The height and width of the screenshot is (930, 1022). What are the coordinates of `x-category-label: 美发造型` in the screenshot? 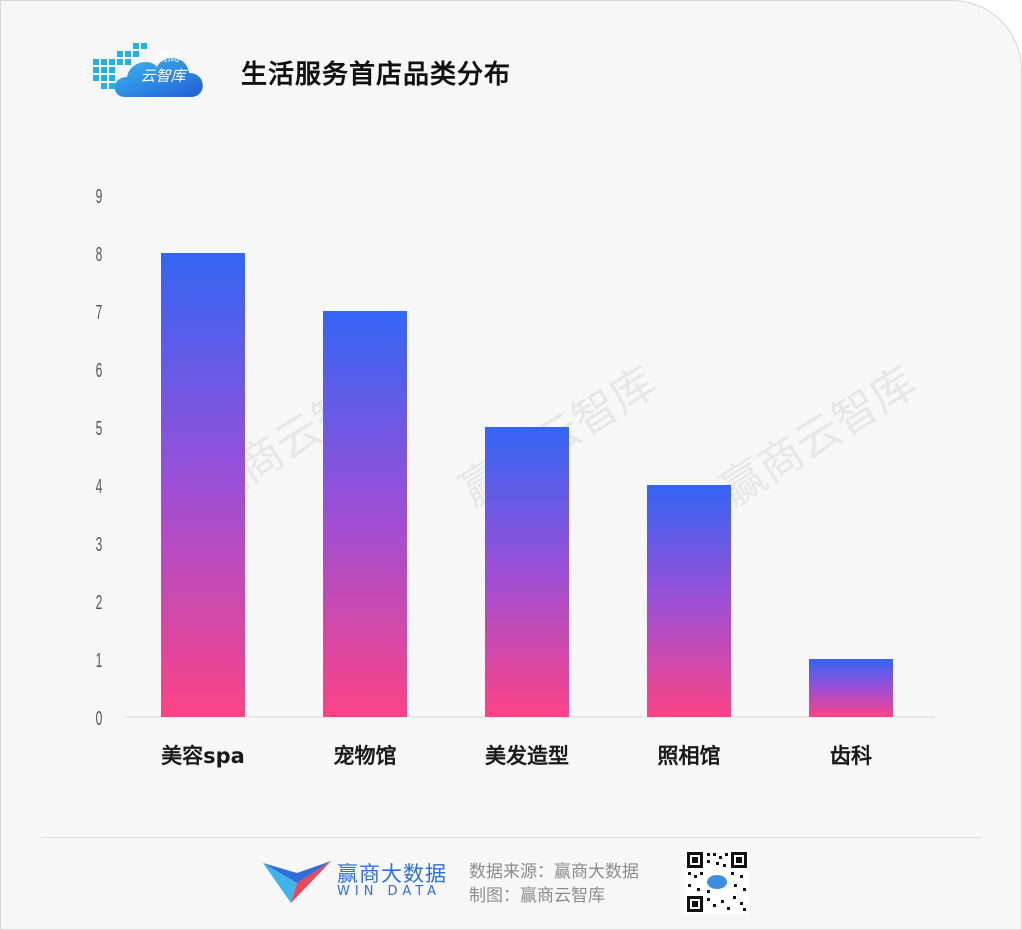 It's located at (527, 756).